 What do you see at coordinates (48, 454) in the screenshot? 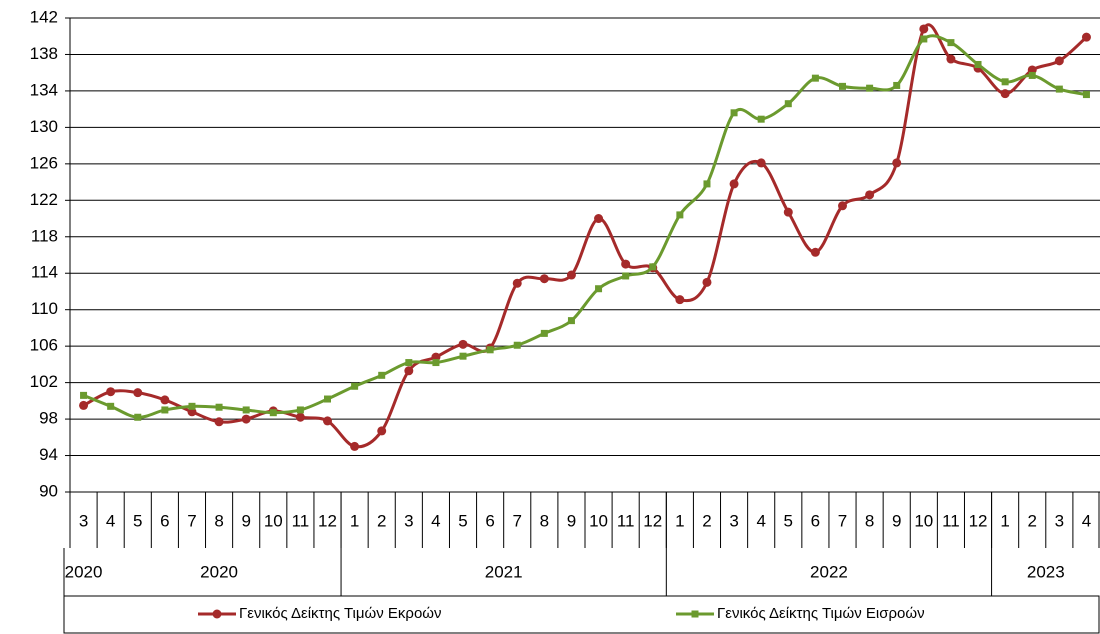
I see `y-tick-label: 94` at bounding box center [48, 454].